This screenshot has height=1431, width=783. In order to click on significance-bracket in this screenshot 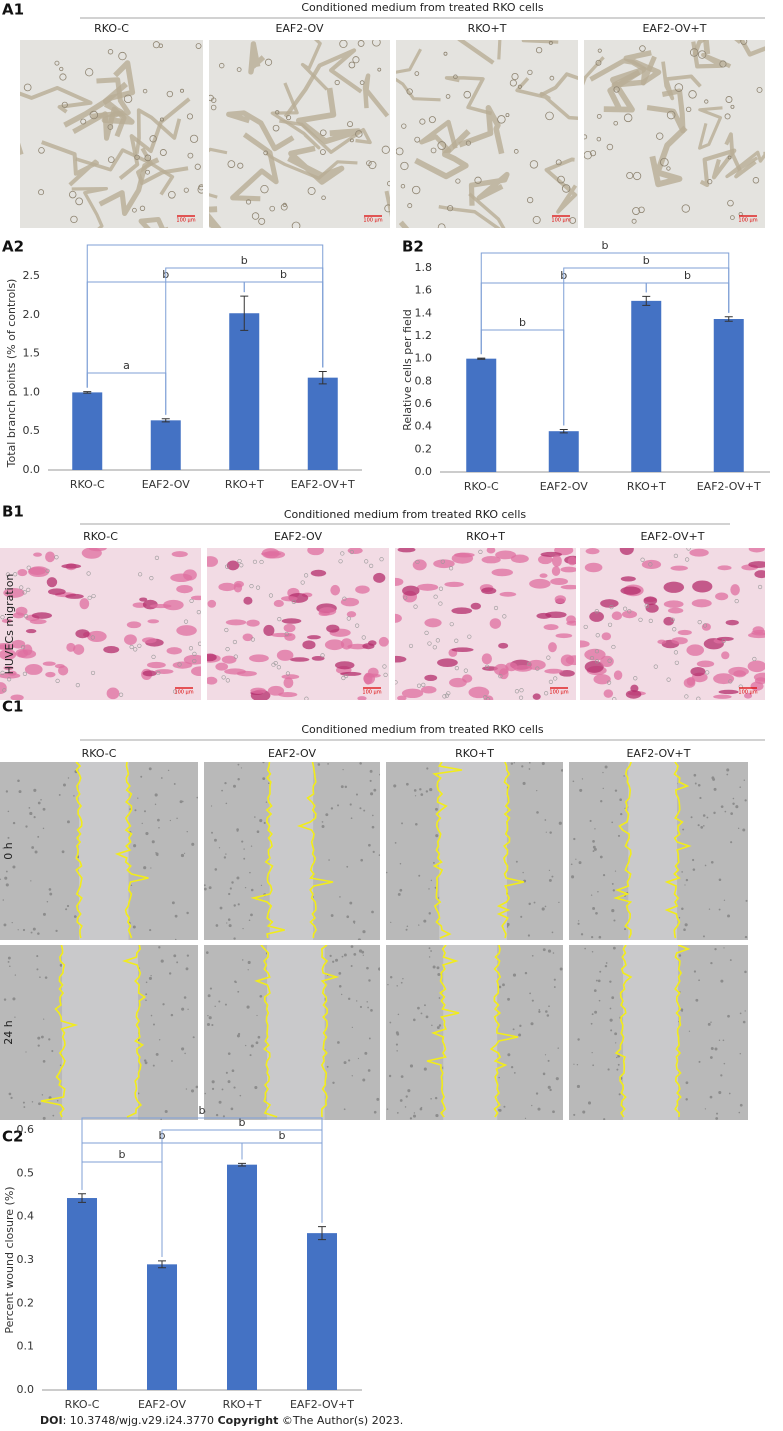, I will do `click(205, 316)`.